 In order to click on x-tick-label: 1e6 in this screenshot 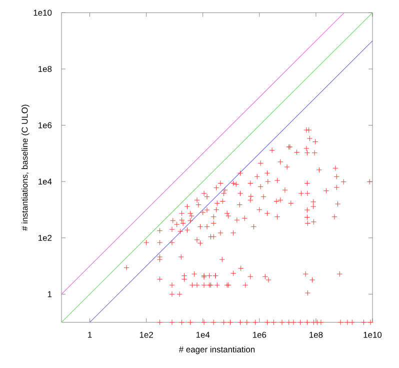, I will do `click(259, 335)`.